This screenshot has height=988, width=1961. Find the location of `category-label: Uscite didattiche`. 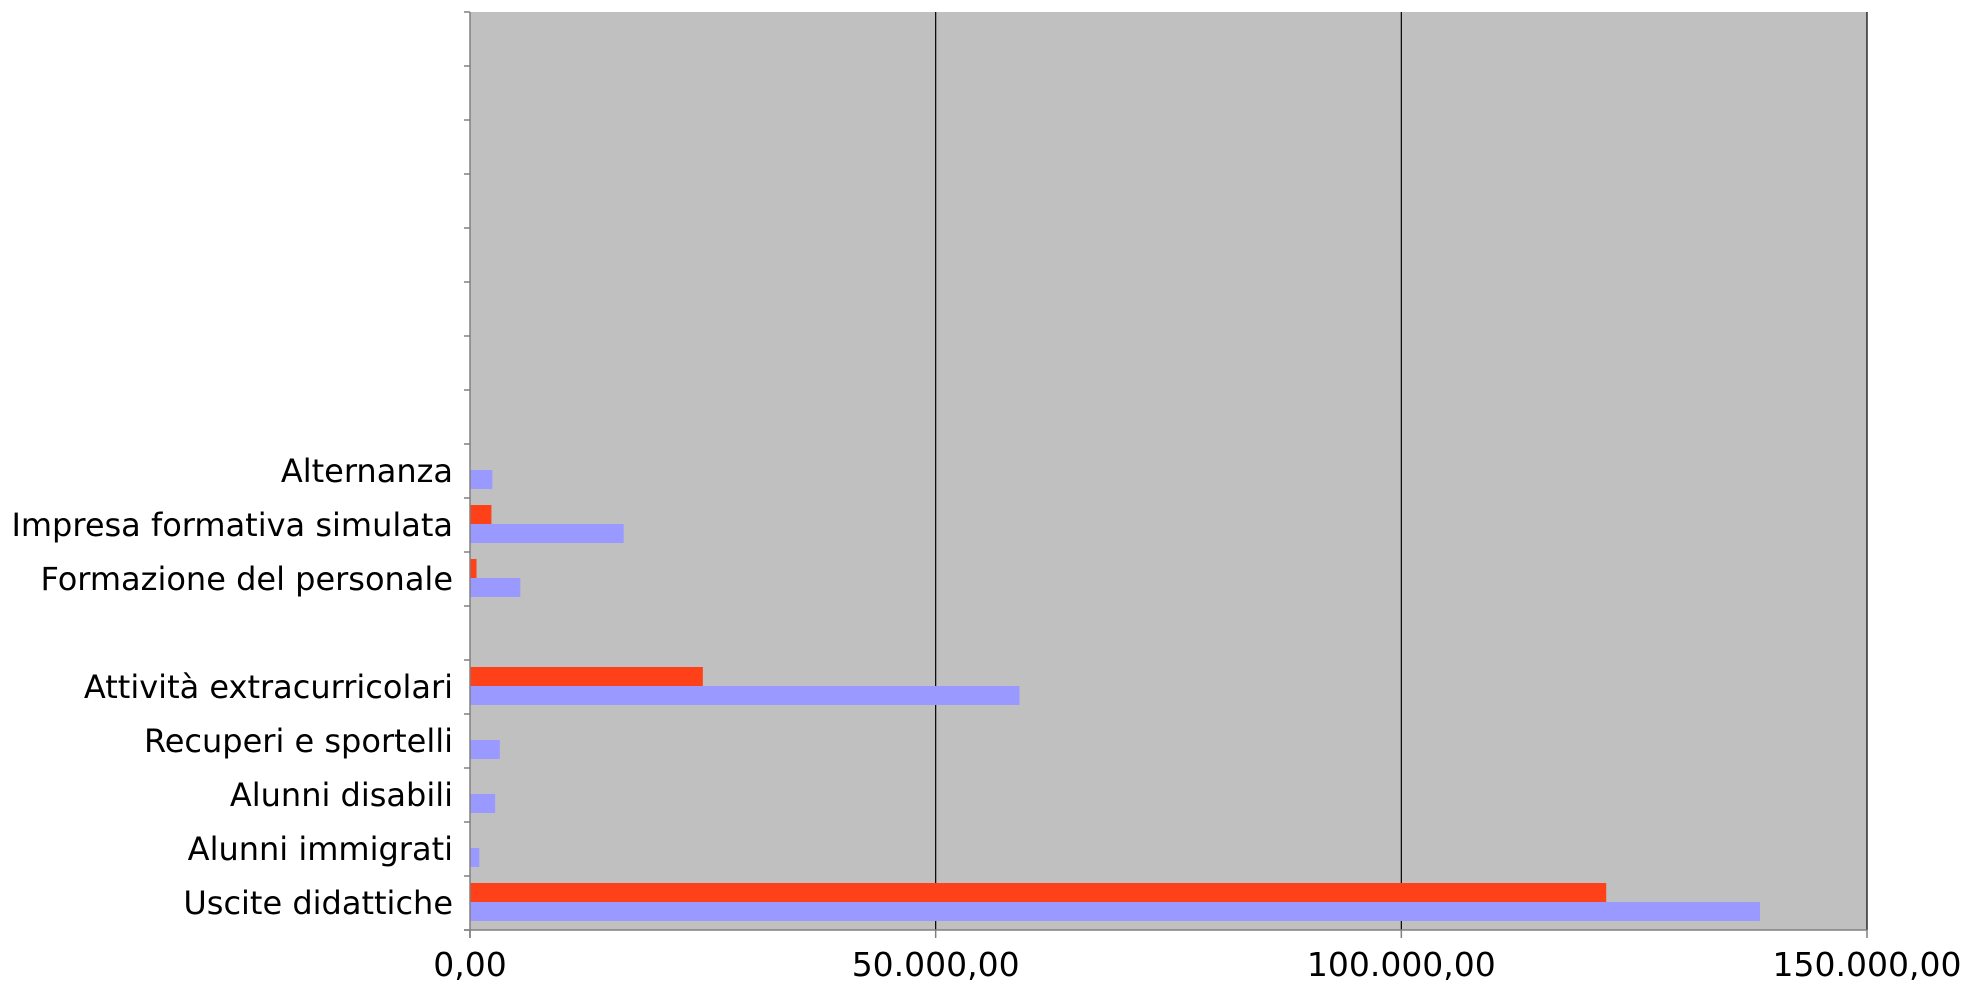

category-label: Uscite didattiche is located at coordinates (318, 903).